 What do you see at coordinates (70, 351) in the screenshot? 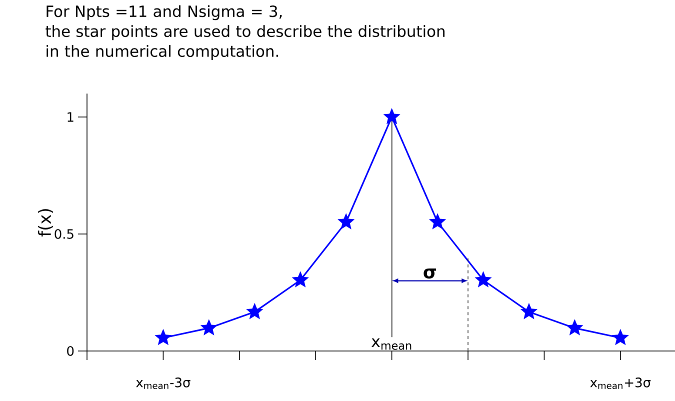
I see `y-tick-label: 0` at bounding box center [70, 351].